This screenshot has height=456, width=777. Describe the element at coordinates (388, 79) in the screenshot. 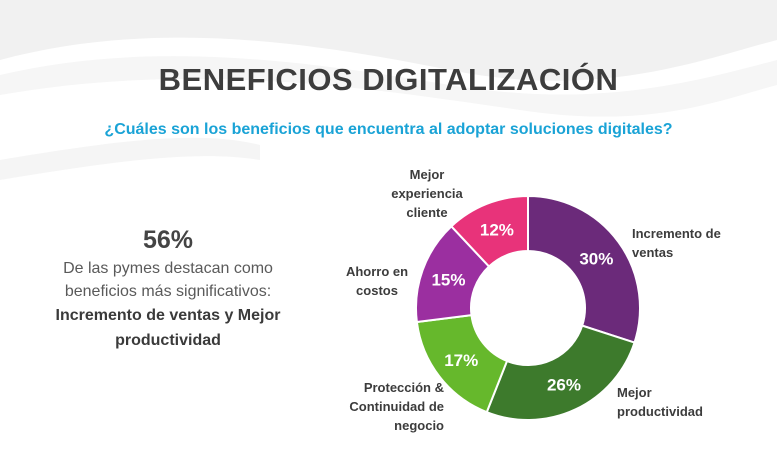

I see `page-title: BENEFICIOS DIGITALIZACIÓN` at that location.